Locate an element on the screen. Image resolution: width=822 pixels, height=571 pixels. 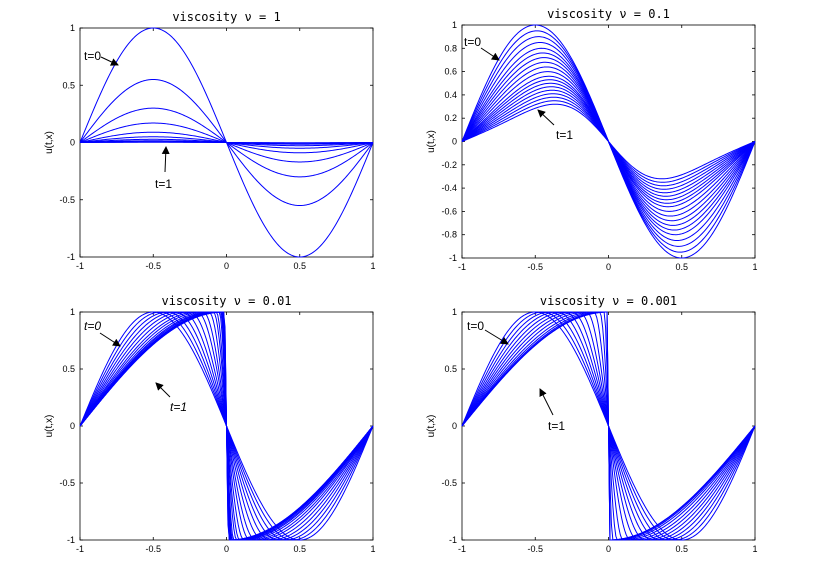
y-tick-label: -0.8 is located at coordinates (449, 235).